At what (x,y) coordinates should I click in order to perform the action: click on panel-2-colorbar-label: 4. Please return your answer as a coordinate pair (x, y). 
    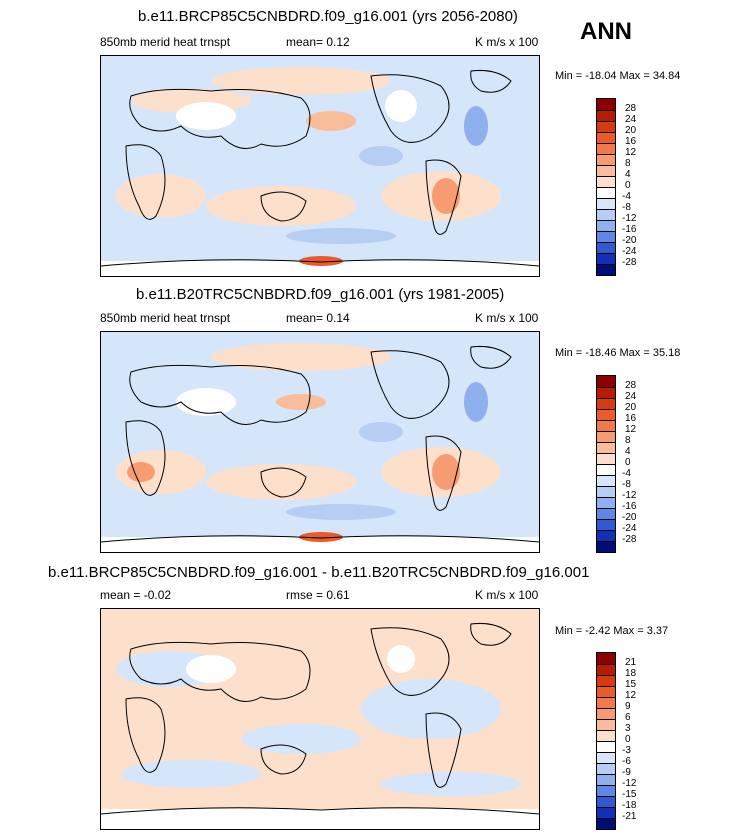
    Looking at the image, I should click on (628, 451).